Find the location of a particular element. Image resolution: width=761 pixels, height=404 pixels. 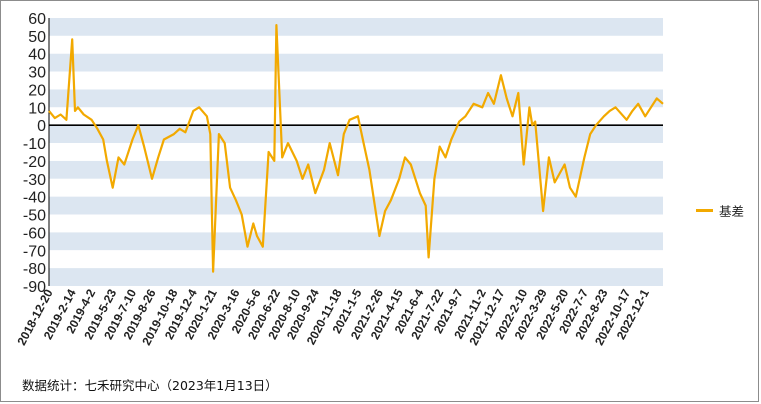

y-tick-label: -40 is located at coordinates (34, 198).